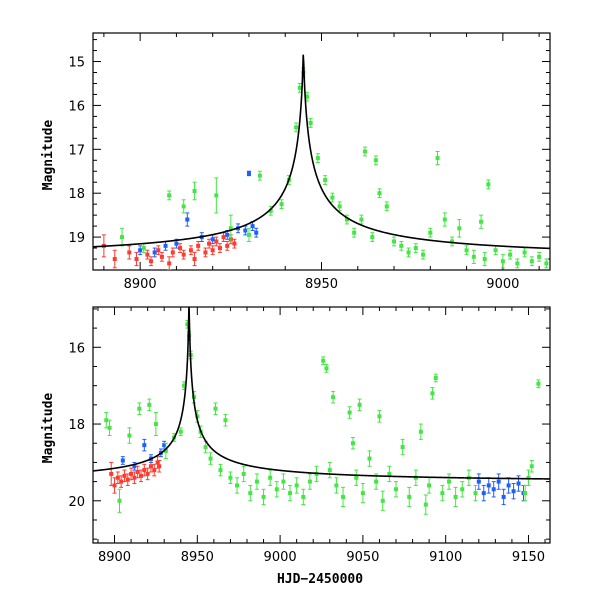  What do you see at coordinates (76, 238) in the screenshot?
I see `top-y-tick-label: 19` at bounding box center [76, 238].